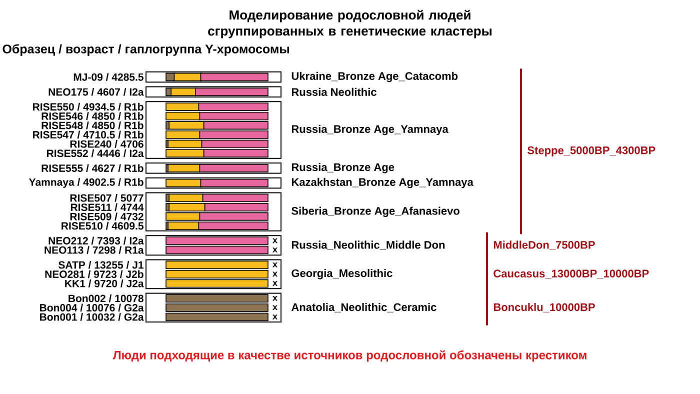 This screenshot has width=700, height=394. Describe the element at coordinates (107, 216) in the screenshot. I see `y-tick-label: RISE509 / 4732` at that location.